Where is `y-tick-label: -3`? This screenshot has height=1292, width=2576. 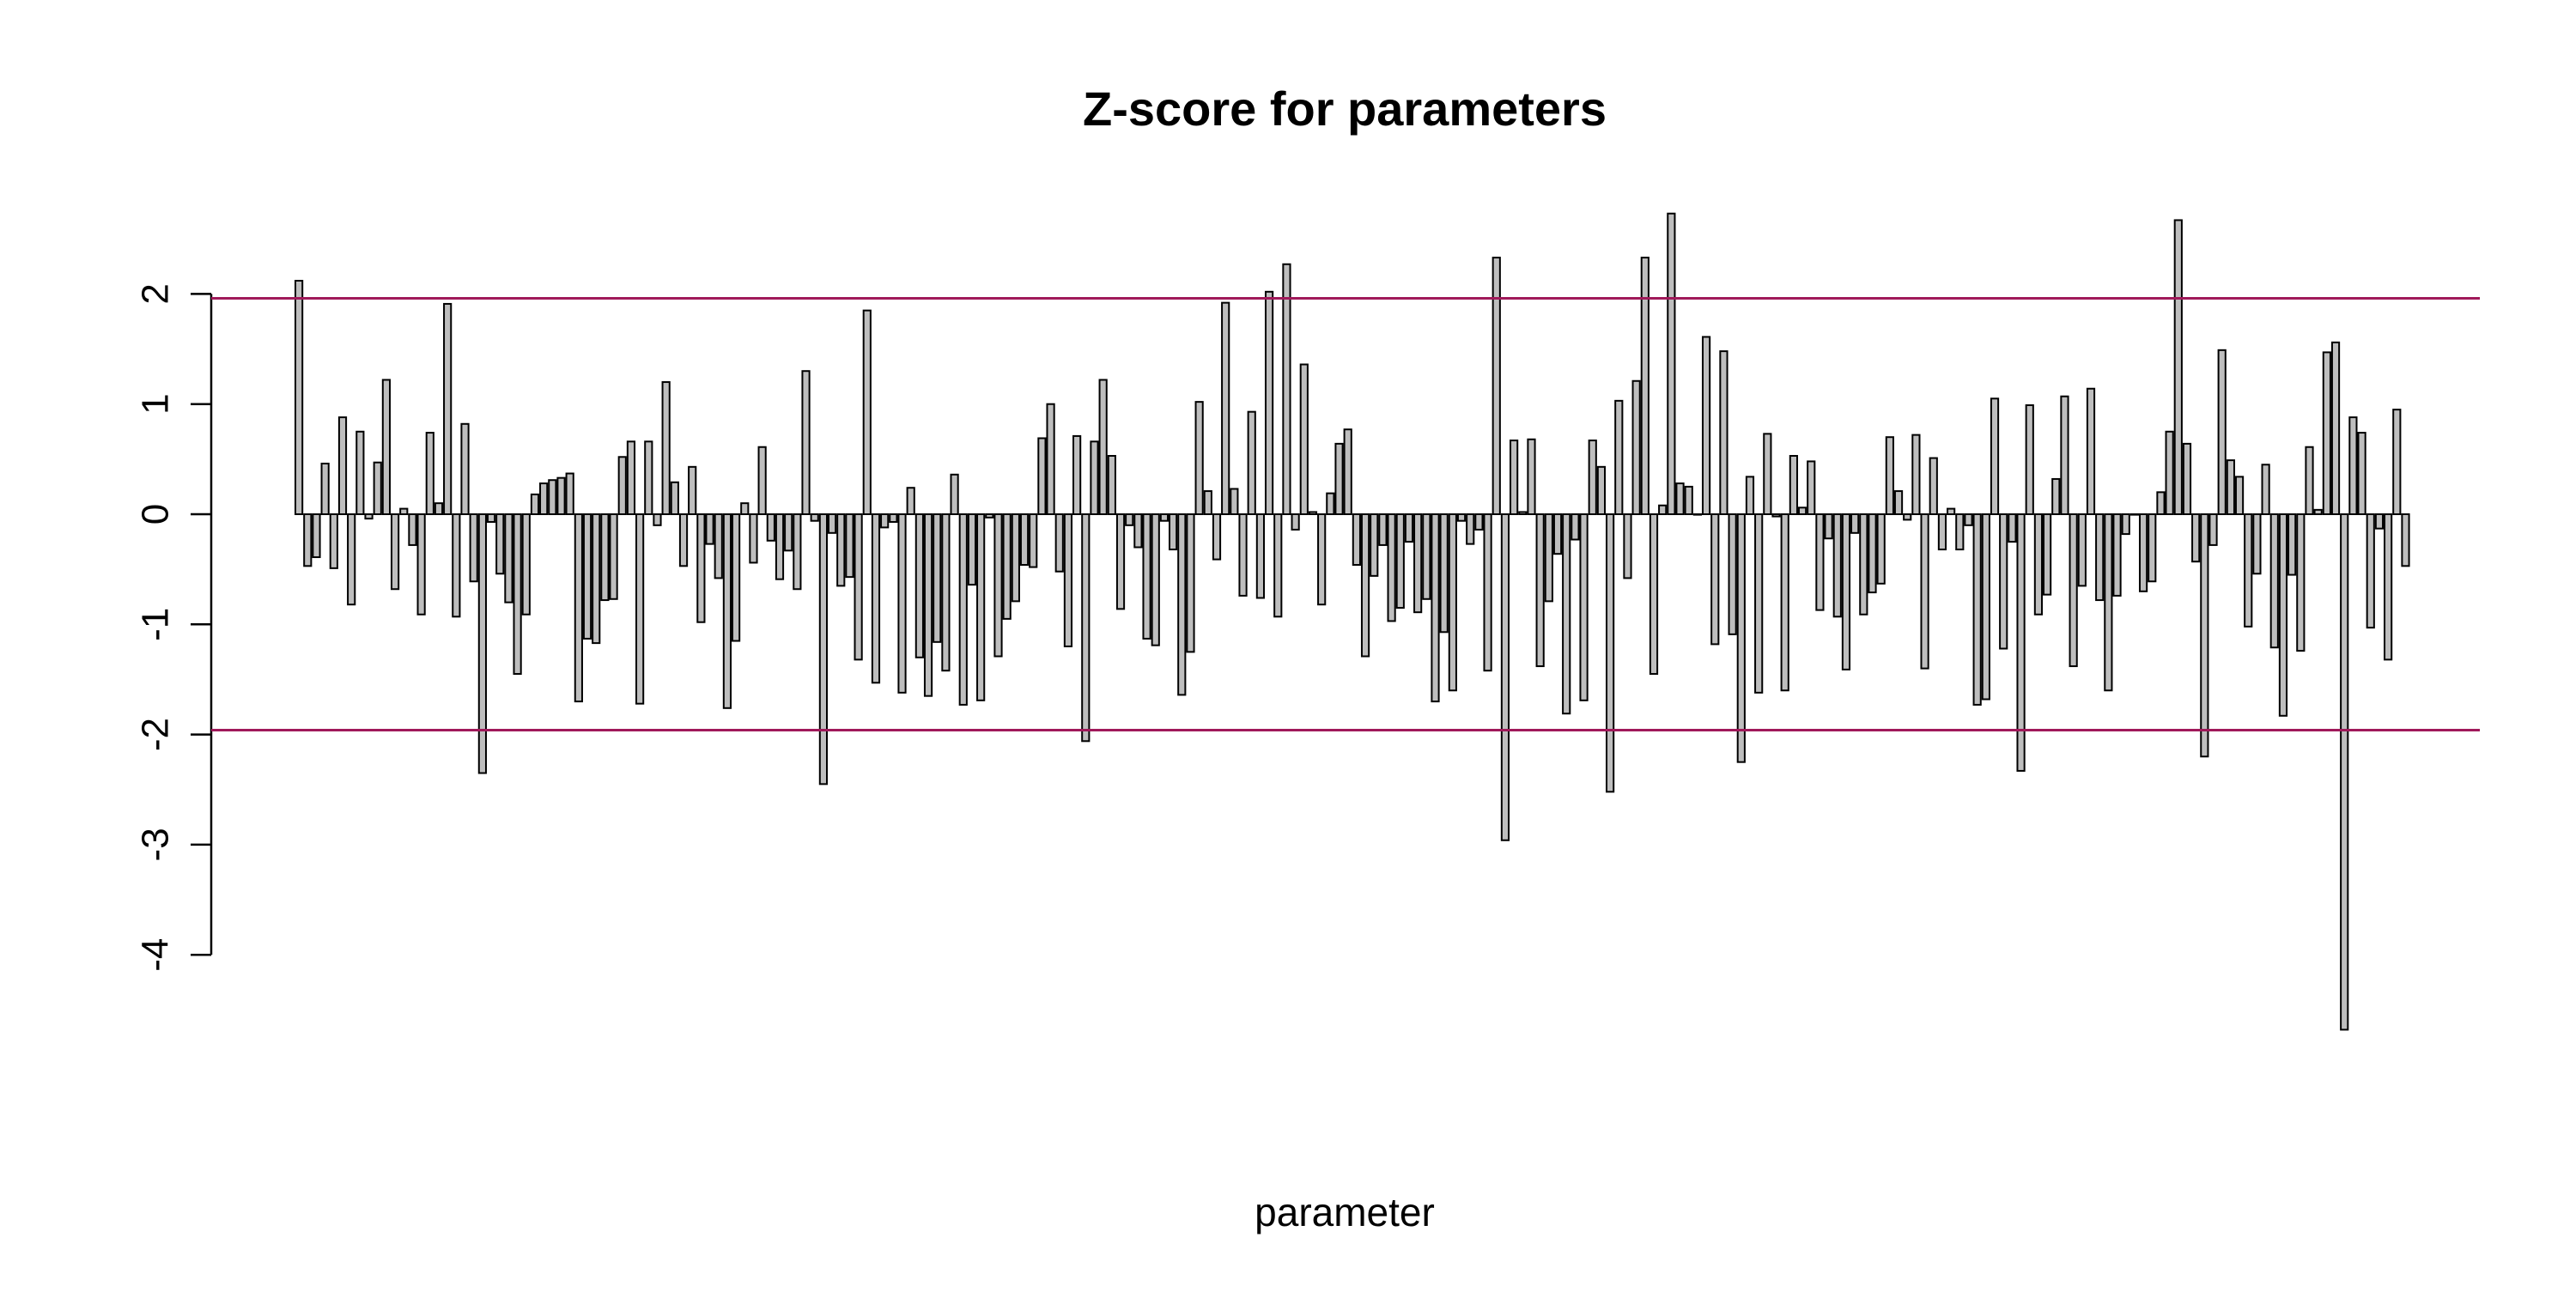 y-tick-label: -3 is located at coordinates (156, 844).